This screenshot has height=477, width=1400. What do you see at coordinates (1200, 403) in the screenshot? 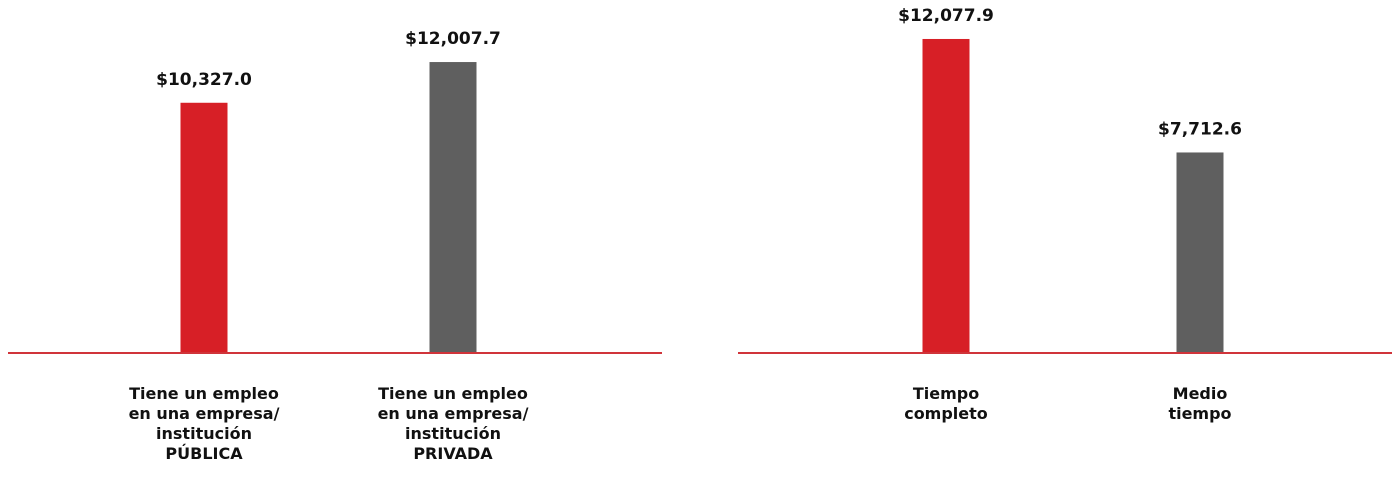
I see `category-label: Medio tiempo` at bounding box center [1200, 403].